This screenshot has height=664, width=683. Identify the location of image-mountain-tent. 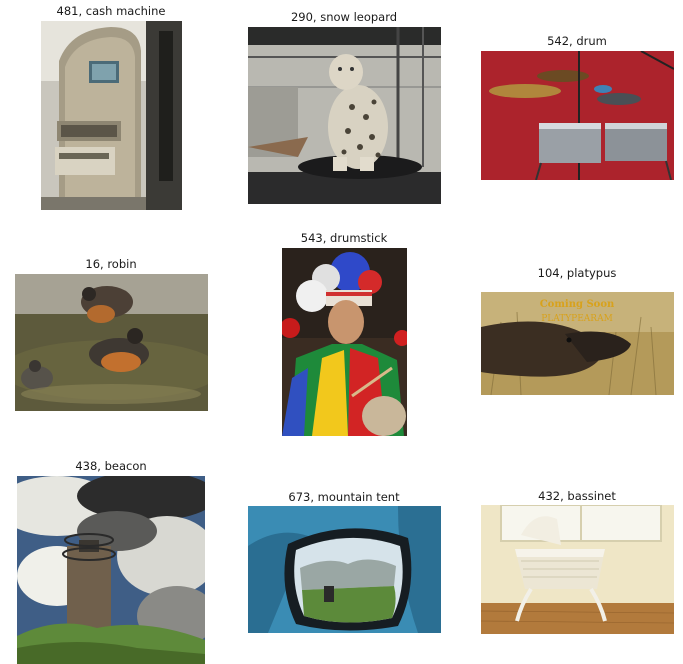
(344, 569).